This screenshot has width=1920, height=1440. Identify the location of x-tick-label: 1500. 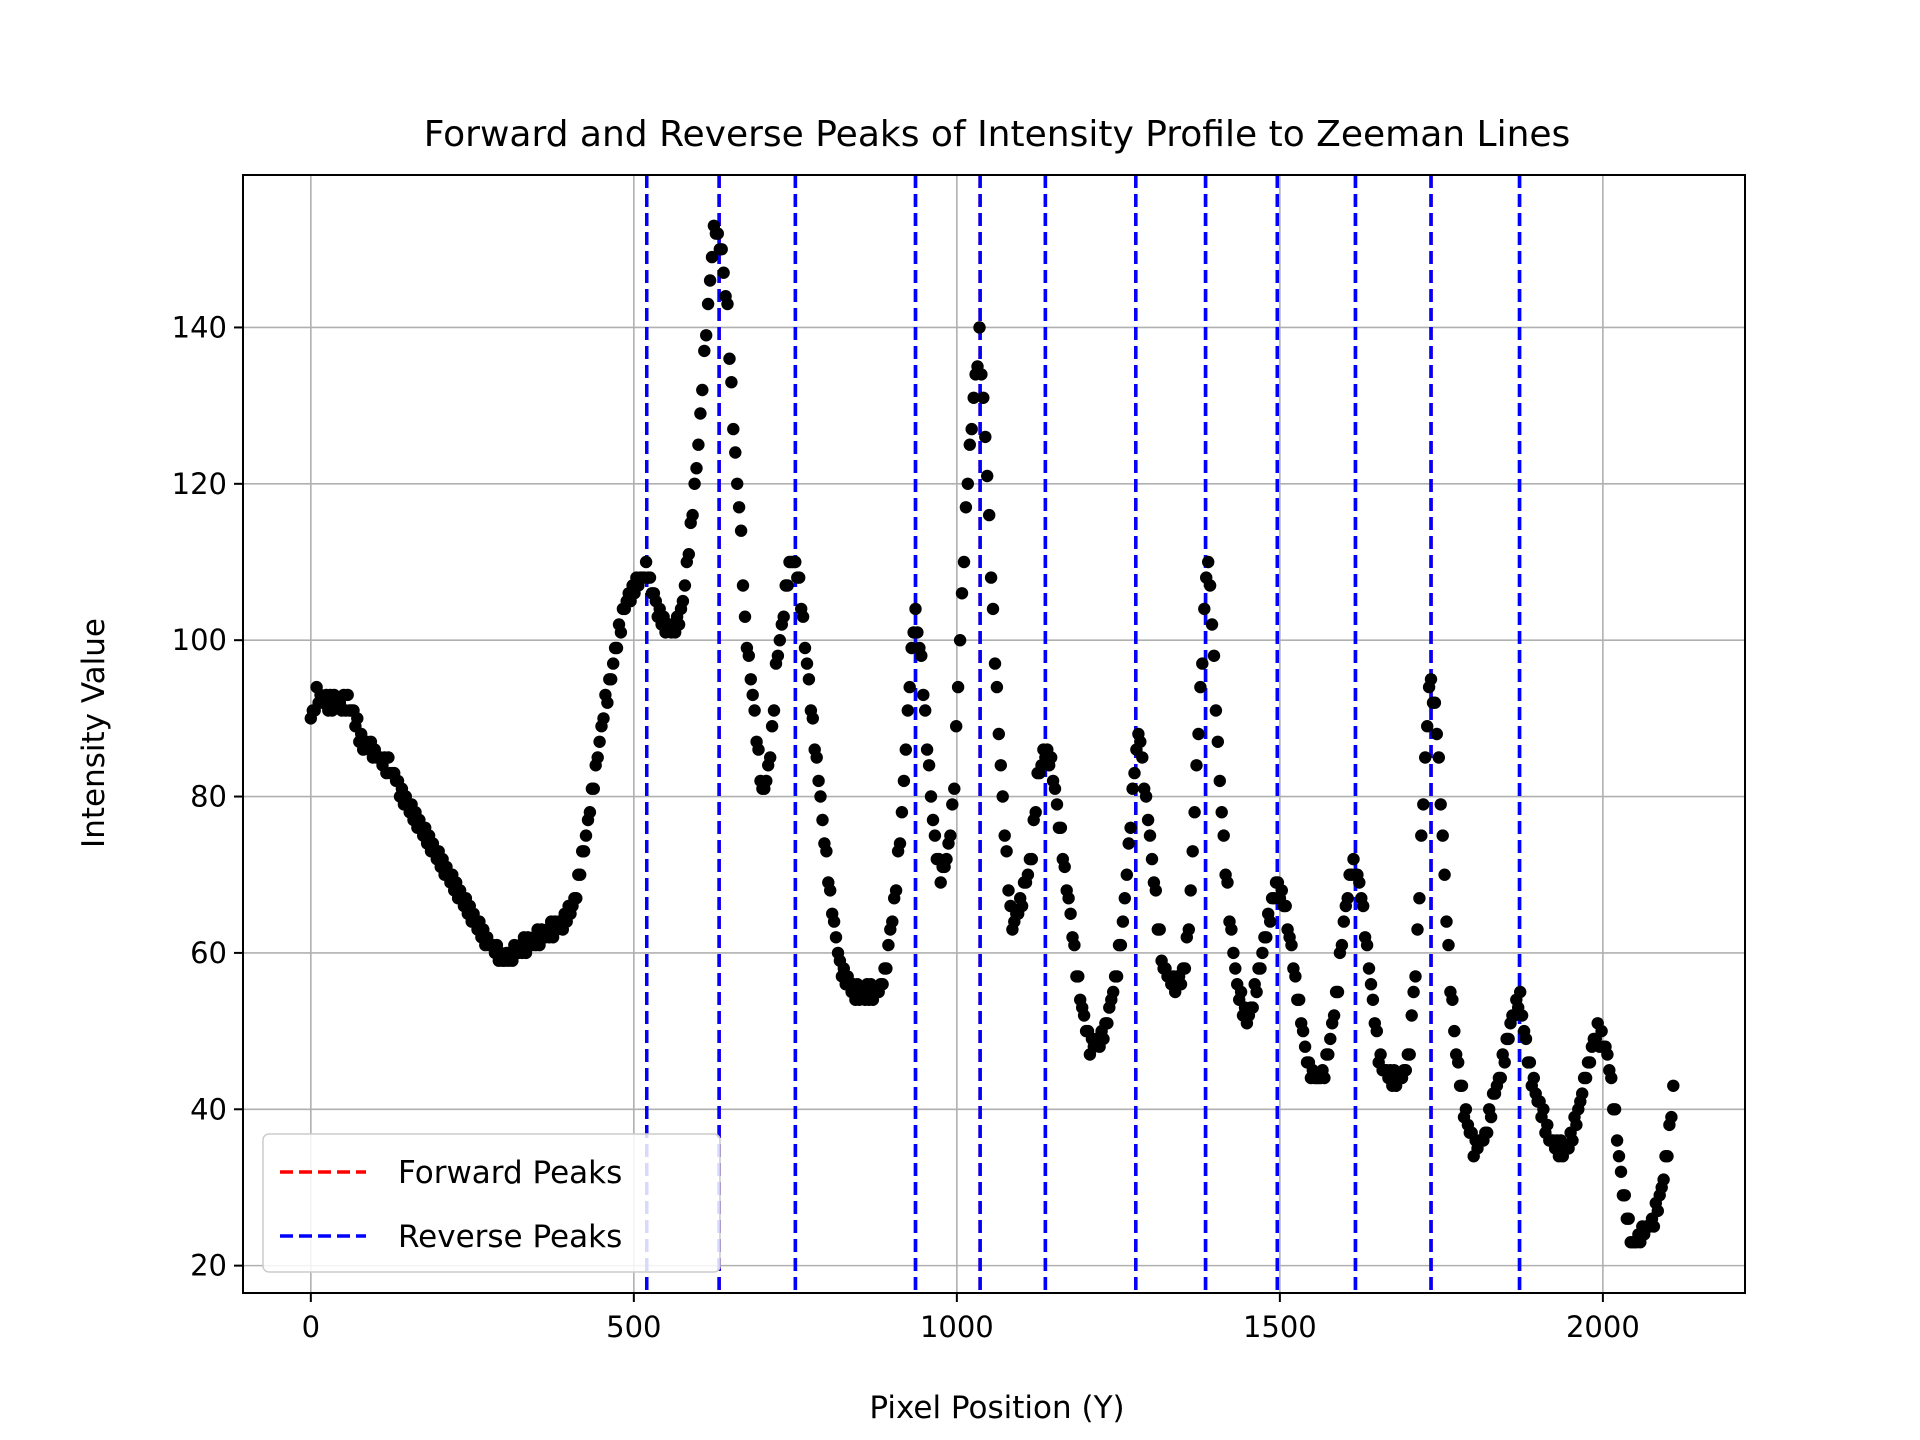
(1280, 1327).